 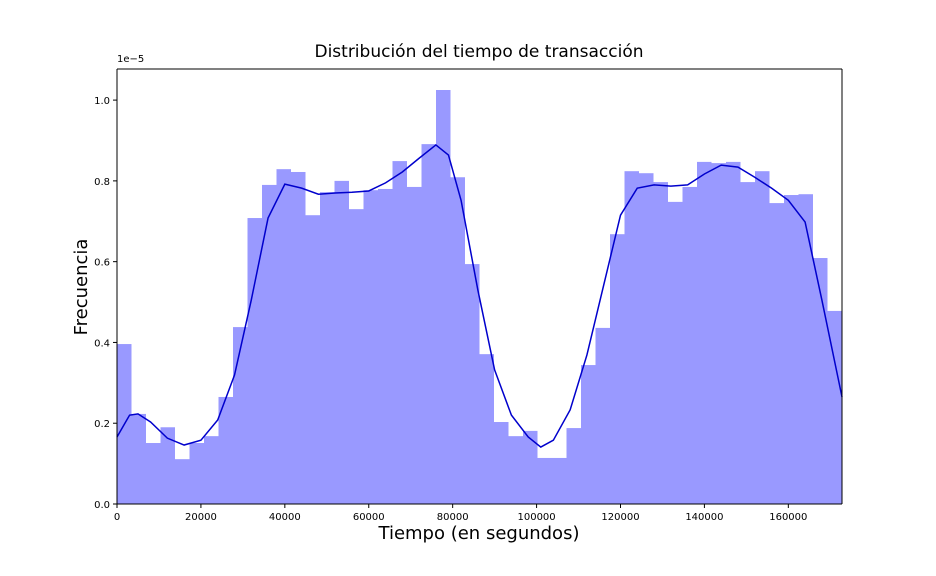 I want to click on x-tick-label: 120000, so click(x=620, y=517).